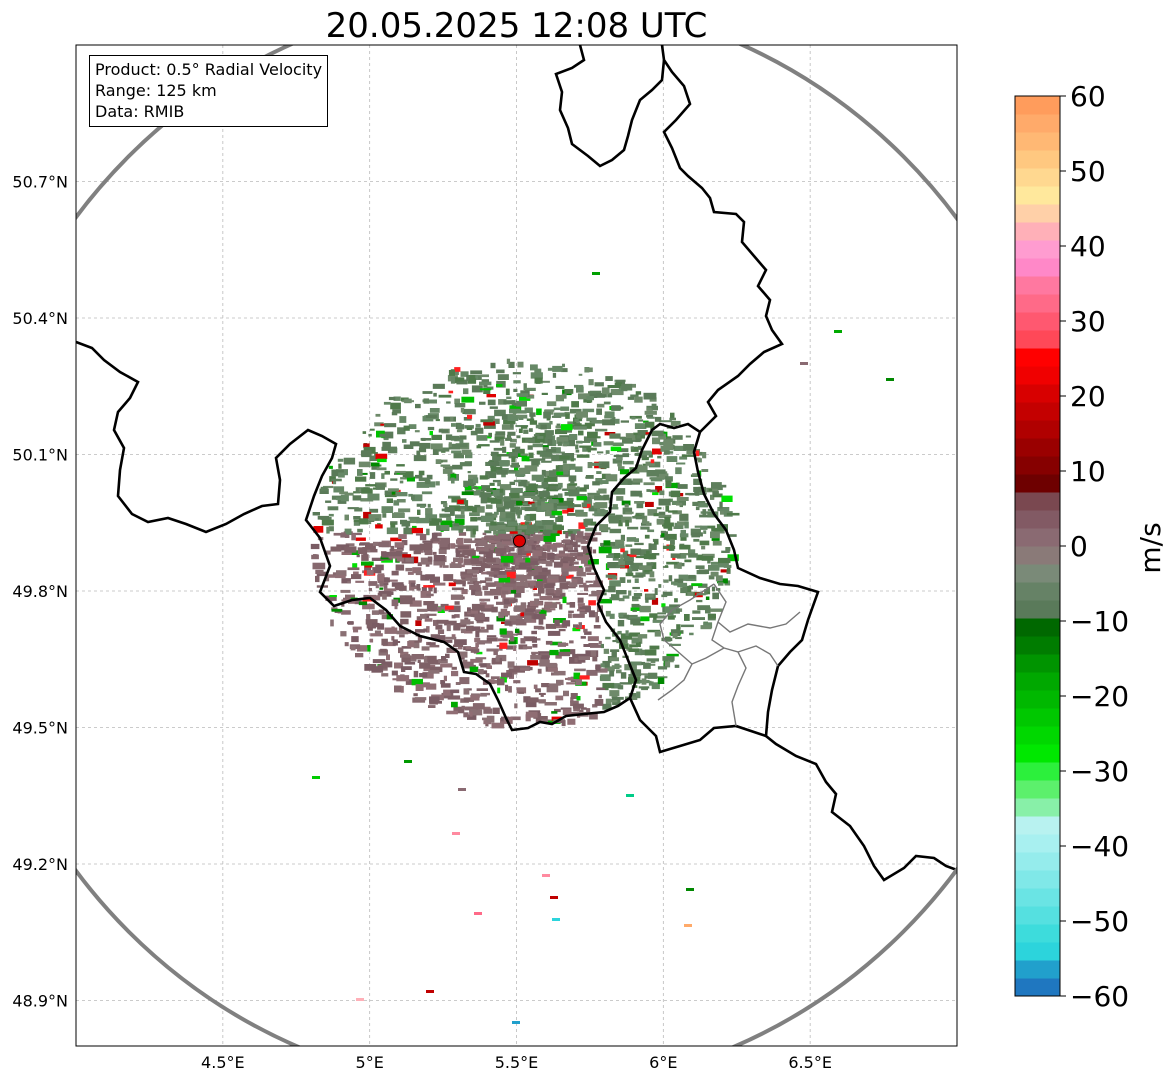 Image resolution: width=1171 pixels, height=1081 pixels. Describe the element at coordinates (40, 728) in the screenshot. I see `lat-tick-label: 49.5°N` at that location.